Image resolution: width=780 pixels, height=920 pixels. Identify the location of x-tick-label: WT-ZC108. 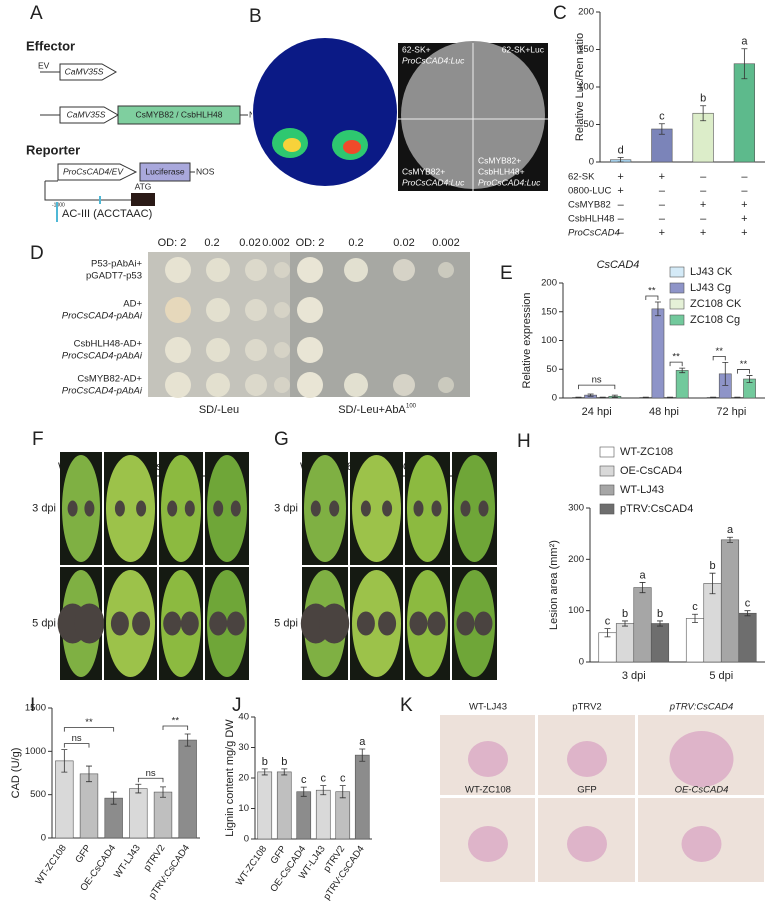
(251, 866).